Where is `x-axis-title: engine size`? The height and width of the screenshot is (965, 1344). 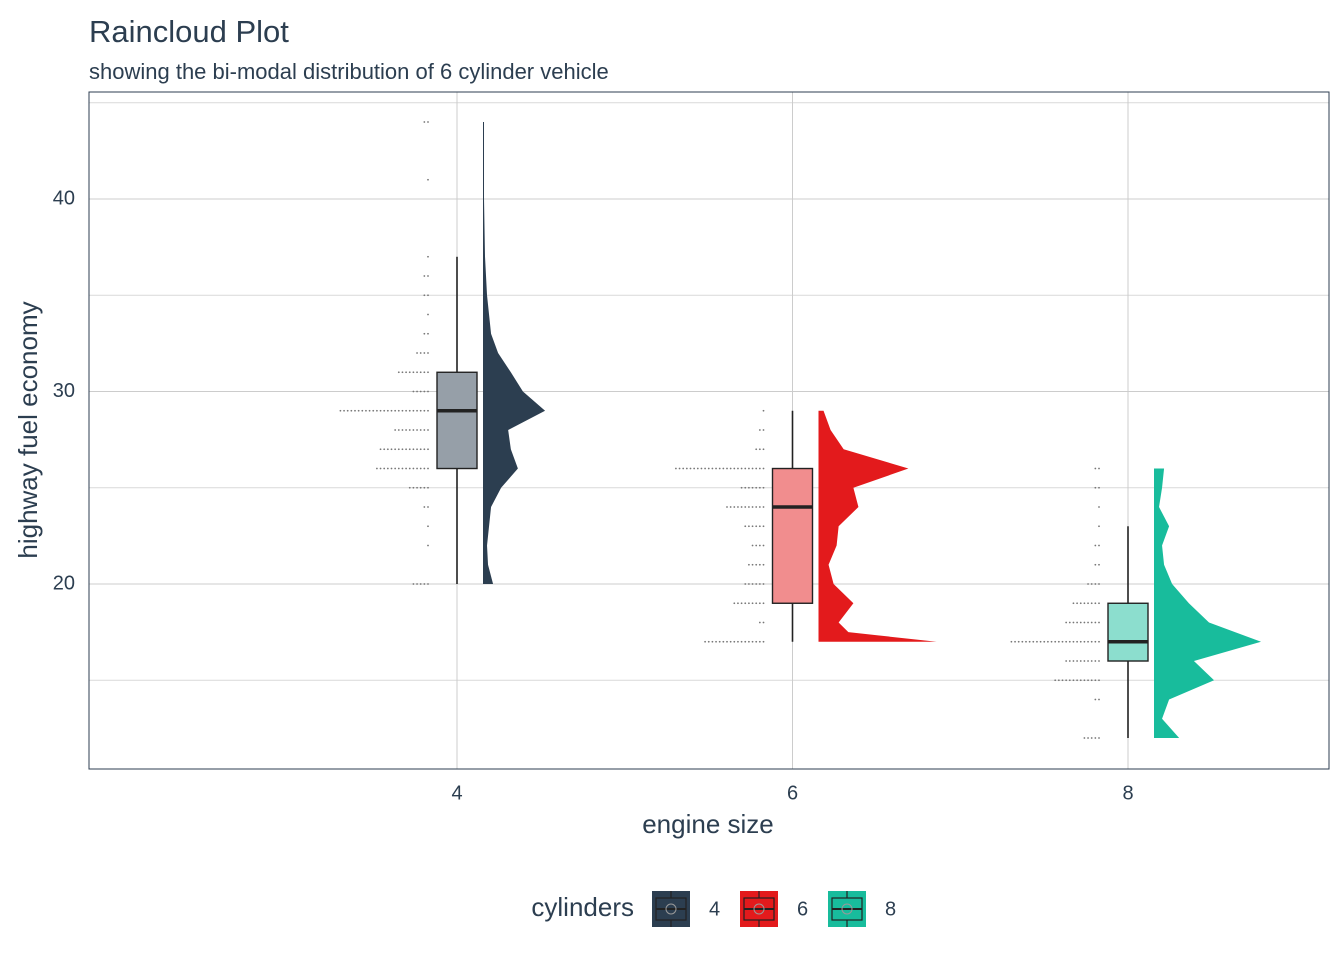
x-axis-title: engine size is located at coordinates (708, 824).